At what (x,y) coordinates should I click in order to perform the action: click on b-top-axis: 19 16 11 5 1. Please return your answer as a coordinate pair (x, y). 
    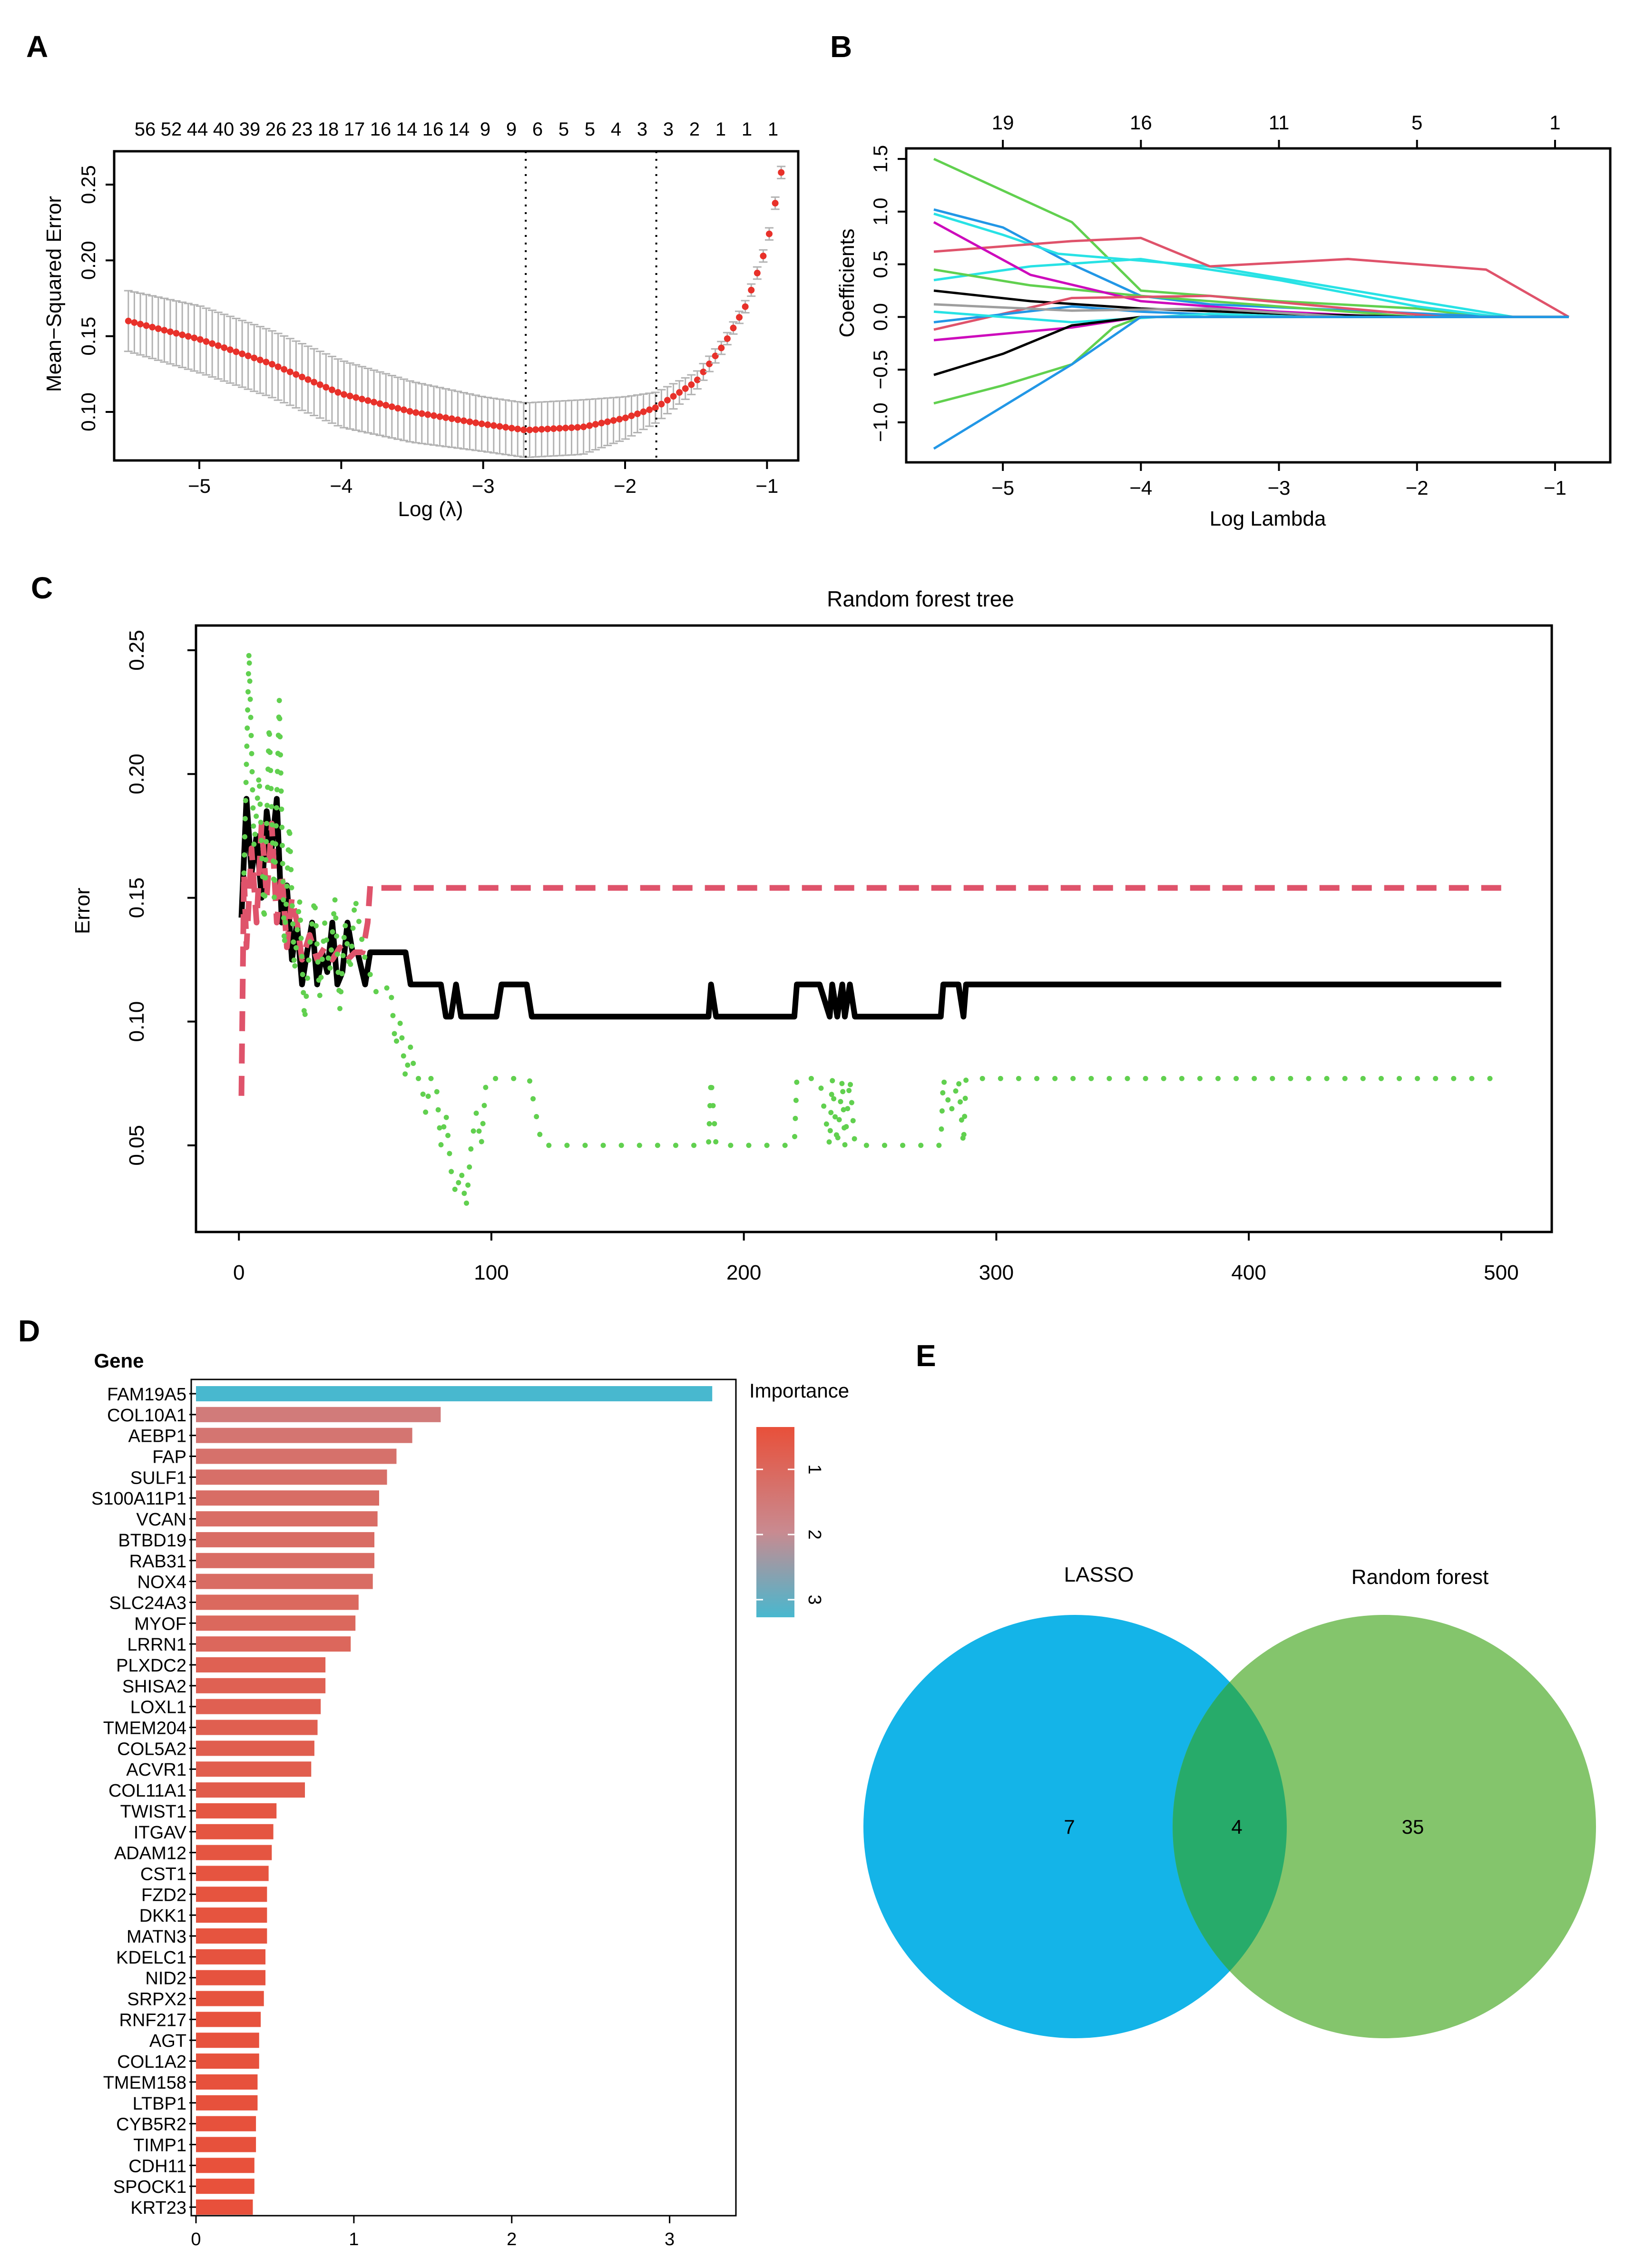
    Looking at the image, I should click on (1276, 129).